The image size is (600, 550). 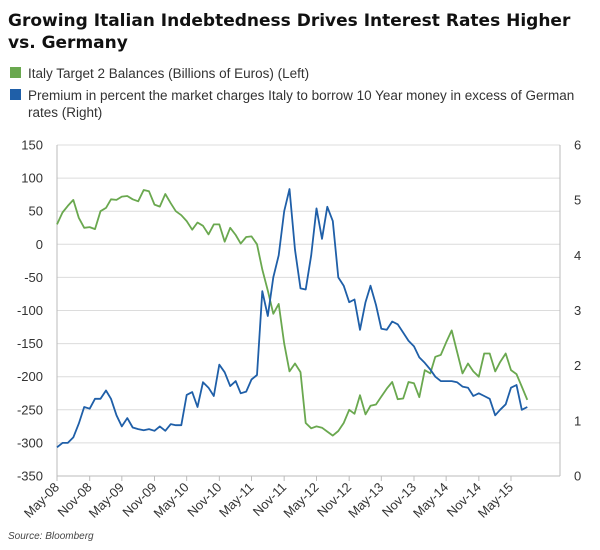 I want to click on legend-swatch-green, so click(x=15, y=72).